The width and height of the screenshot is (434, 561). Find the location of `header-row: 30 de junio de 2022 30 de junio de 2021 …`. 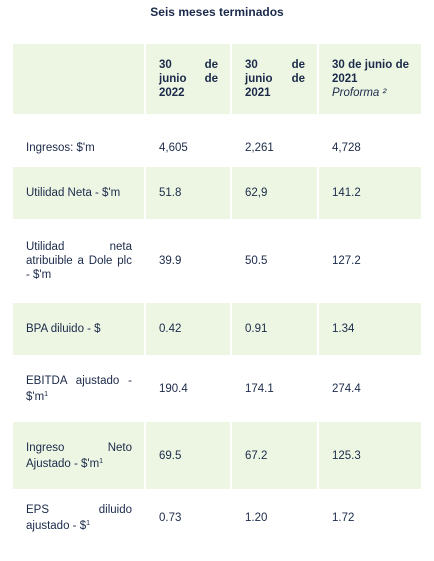

header-row: 30 de junio de 2022 30 de junio de 2021 … is located at coordinates (217, 79).